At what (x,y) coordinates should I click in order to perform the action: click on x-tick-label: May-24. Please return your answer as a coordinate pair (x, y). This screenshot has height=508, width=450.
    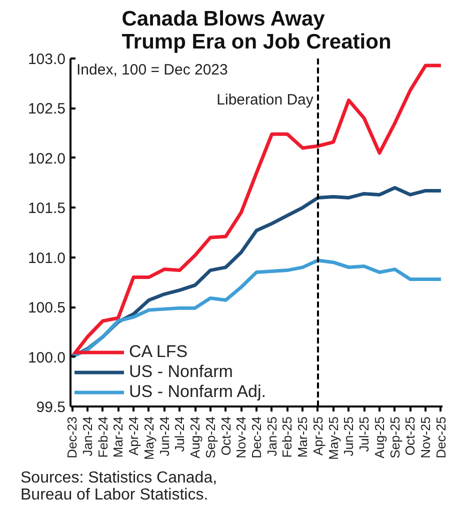
    Looking at the image, I should click on (148, 438).